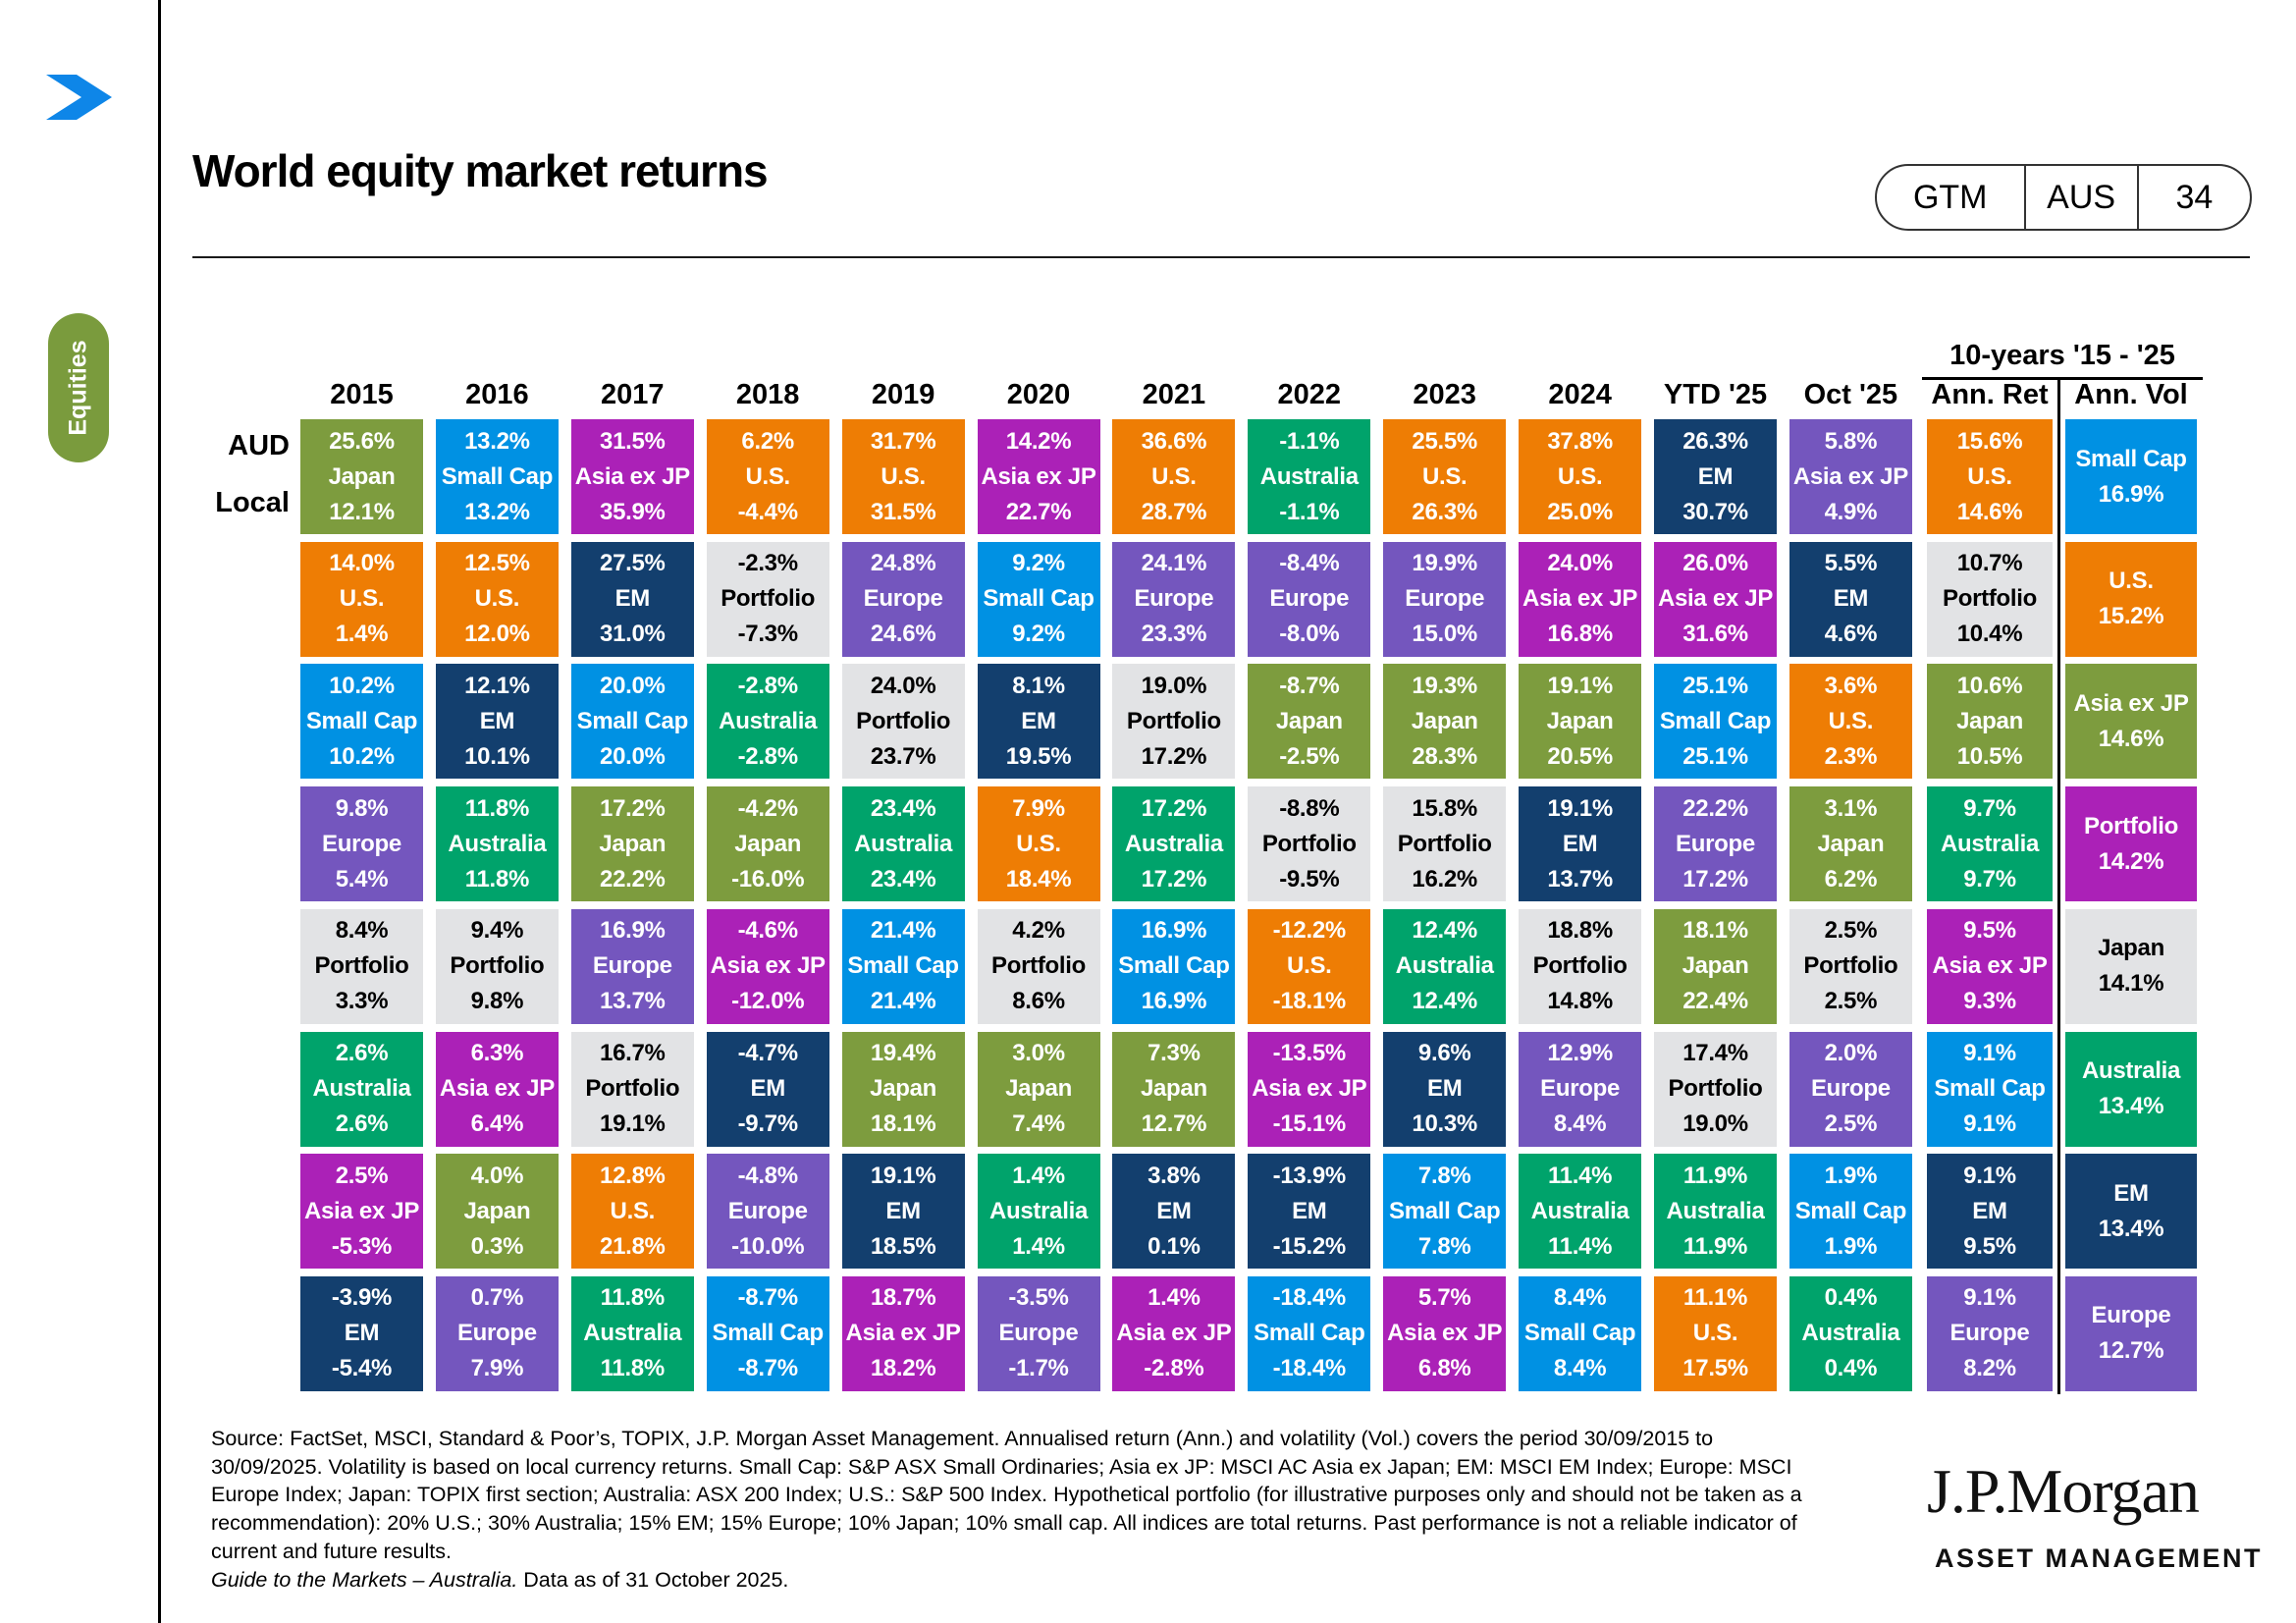 Image resolution: width=2296 pixels, height=1623 pixels. Describe the element at coordinates (768, 1246) in the screenshot. I see `local-return-value: -10.0%` at that location.